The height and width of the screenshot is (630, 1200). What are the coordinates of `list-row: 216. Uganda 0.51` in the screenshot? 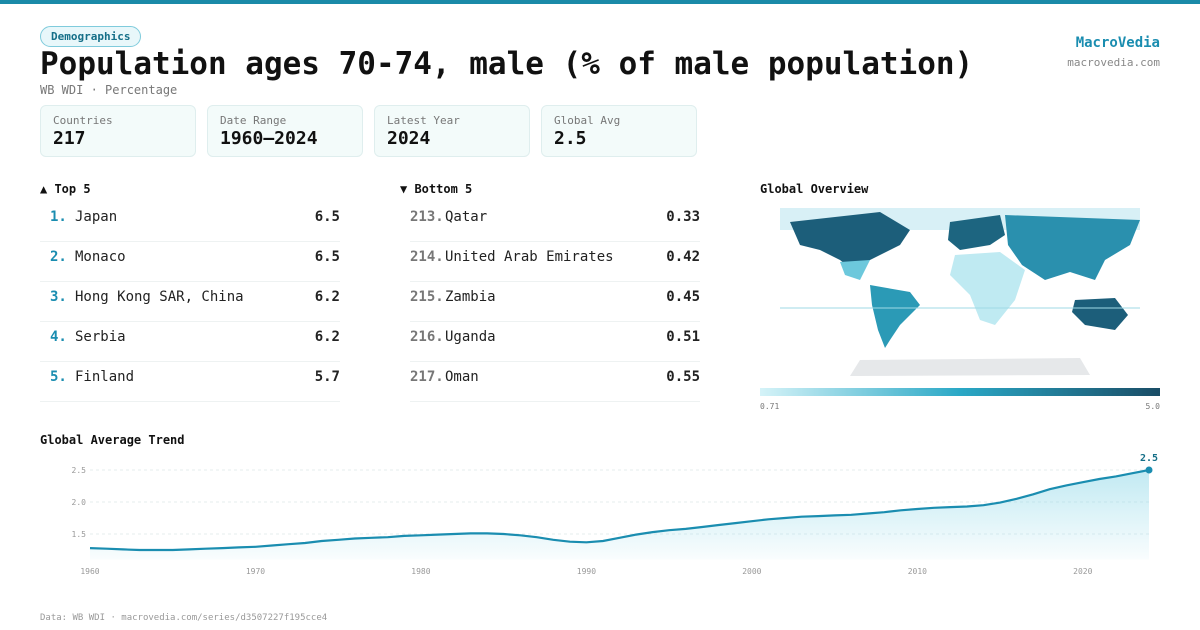 It's located at (555, 341).